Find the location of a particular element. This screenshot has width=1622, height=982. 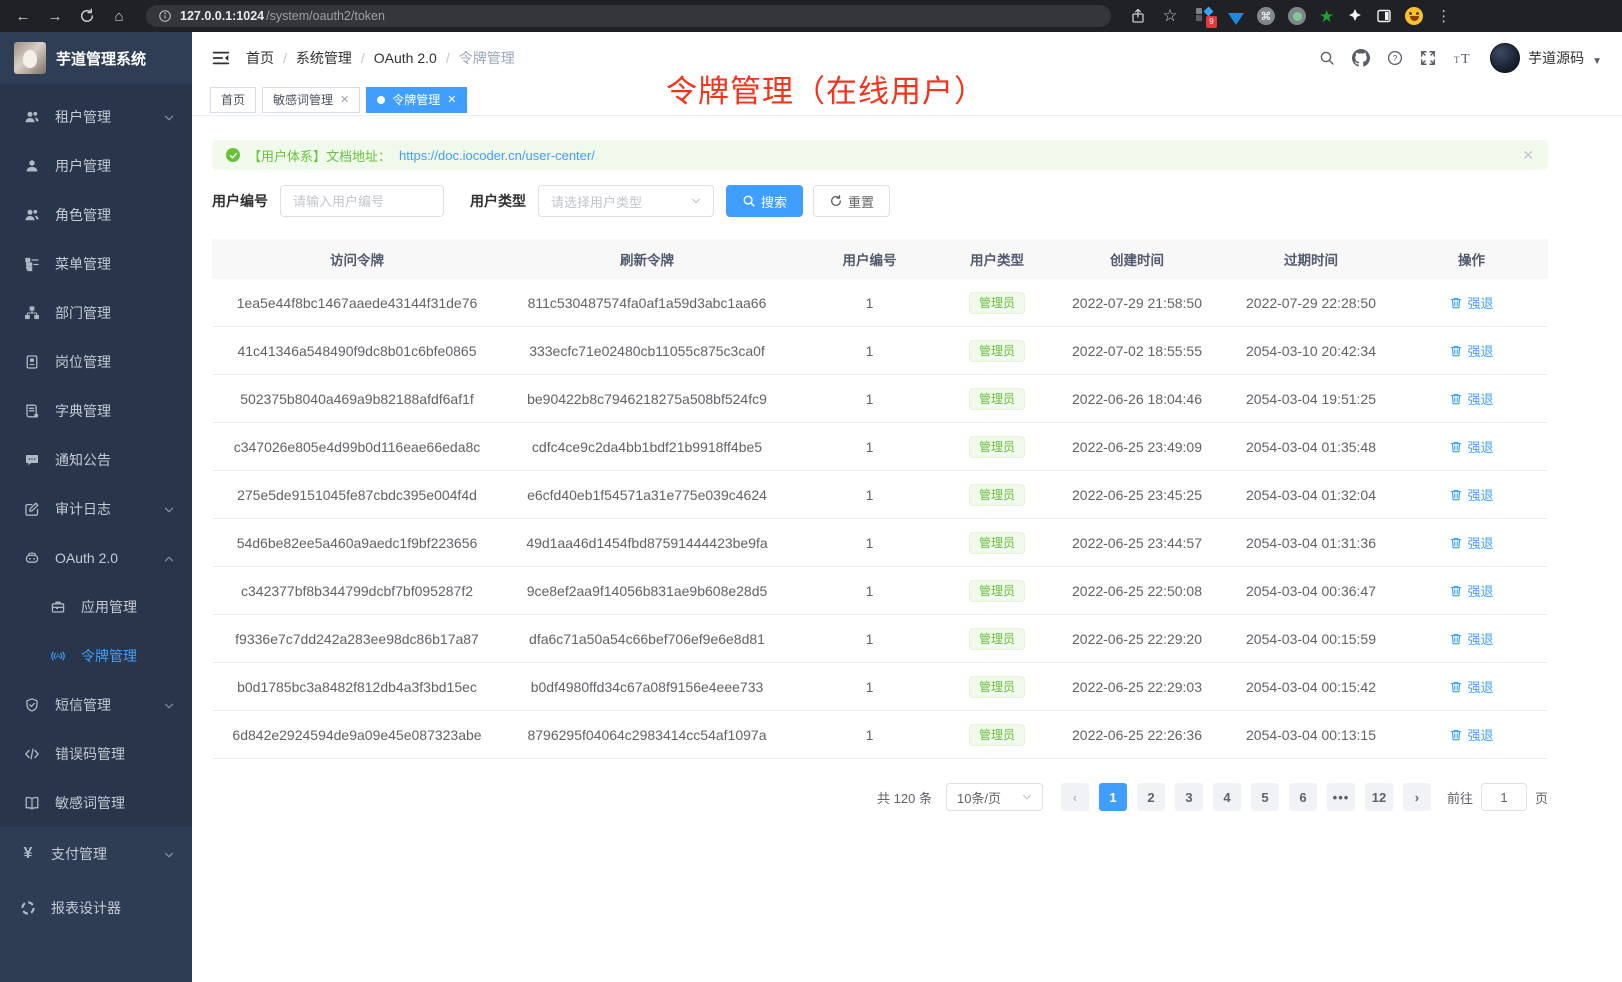

sidebar-item-tenant: 租户管理 is located at coordinates (96, 116).